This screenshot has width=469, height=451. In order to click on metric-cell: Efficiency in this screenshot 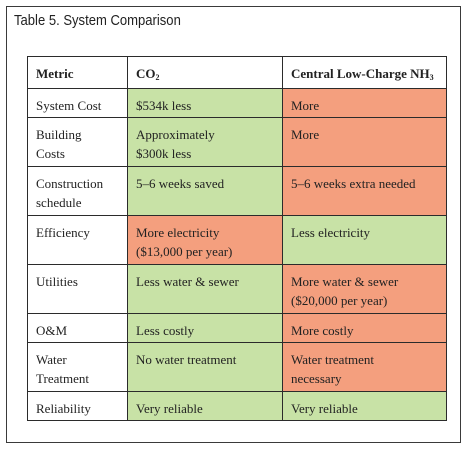, I will do `click(77, 240)`.